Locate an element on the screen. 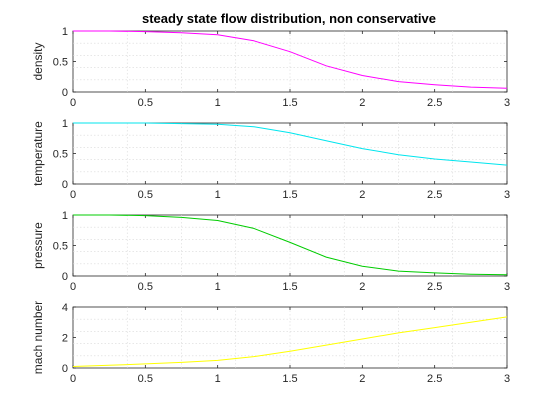 Image resolution: width=560 pixels, height=420 pixels. pressure-xtick-label-3: 1.5 is located at coordinates (289, 287).